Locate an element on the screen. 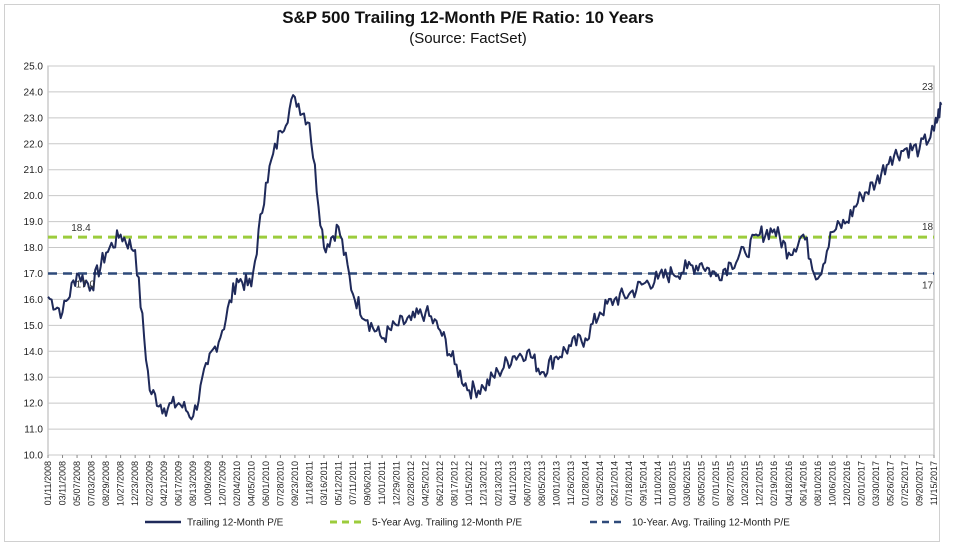 The height and width of the screenshot is (556, 968). x-tick-label: 04/05/2010 is located at coordinates (251, 483).